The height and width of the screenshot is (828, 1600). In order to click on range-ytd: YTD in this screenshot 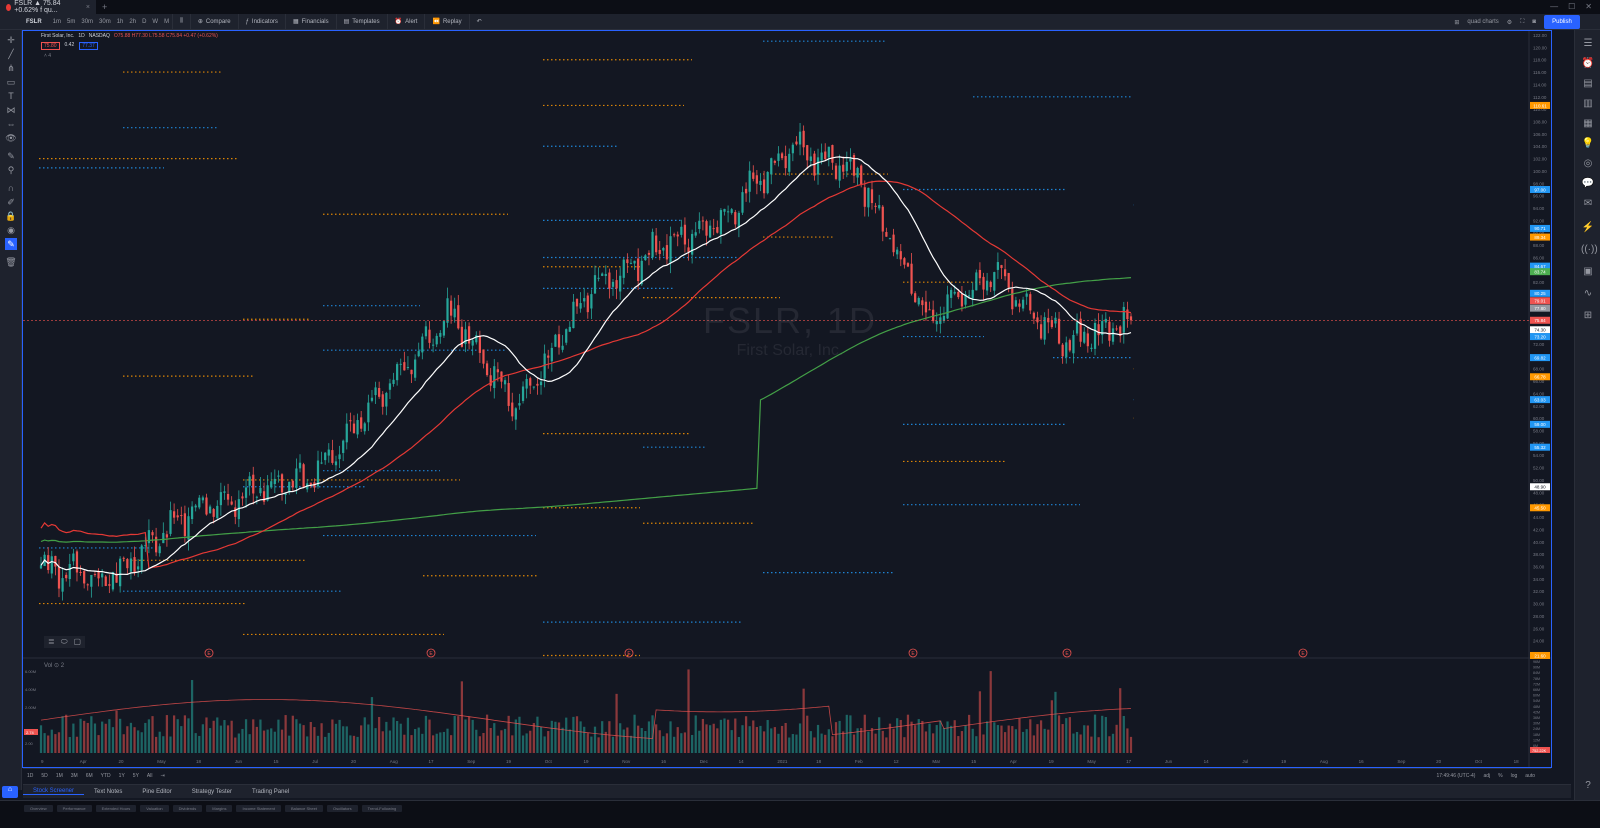, I will do `click(105, 775)`.